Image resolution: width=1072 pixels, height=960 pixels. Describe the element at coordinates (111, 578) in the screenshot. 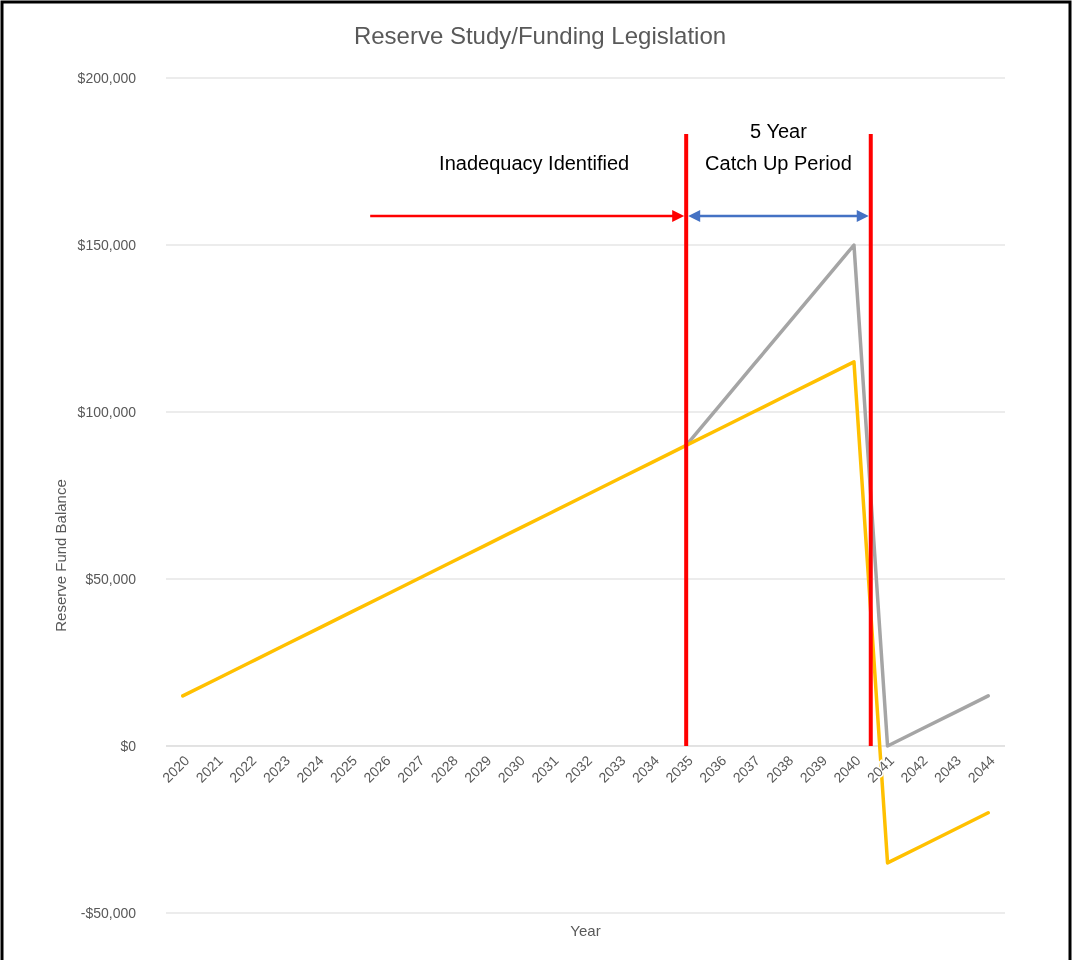

I see `y-tick-label: $50,000` at that location.